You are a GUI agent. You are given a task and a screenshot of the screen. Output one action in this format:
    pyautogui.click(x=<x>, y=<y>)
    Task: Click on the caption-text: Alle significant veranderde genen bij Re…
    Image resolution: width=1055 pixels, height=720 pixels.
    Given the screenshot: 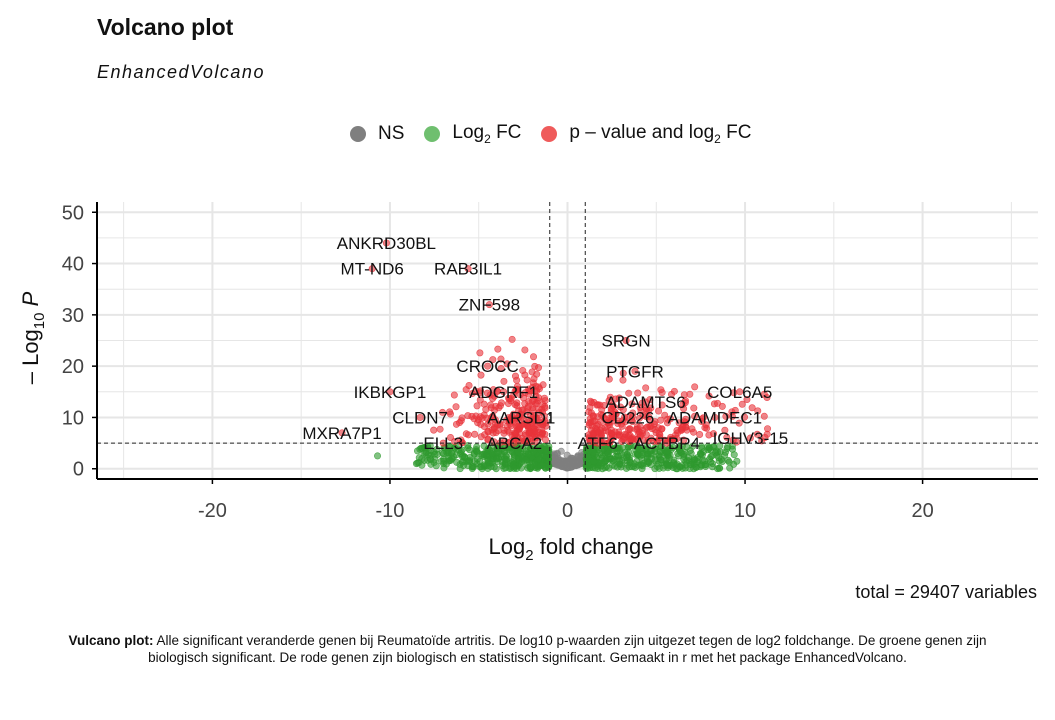 What is the action you would take?
    pyautogui.click(x=567, y=649)
    